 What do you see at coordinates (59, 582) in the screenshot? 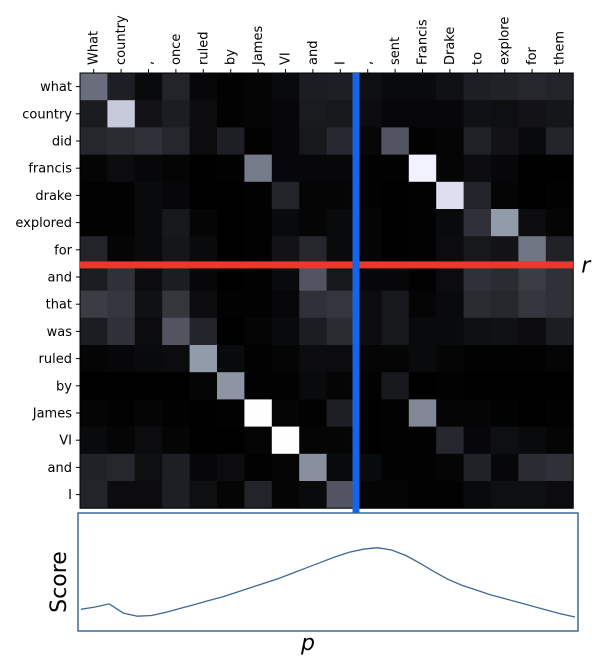
I see `score-axis-label: Score` at bounding box center [59, 582].